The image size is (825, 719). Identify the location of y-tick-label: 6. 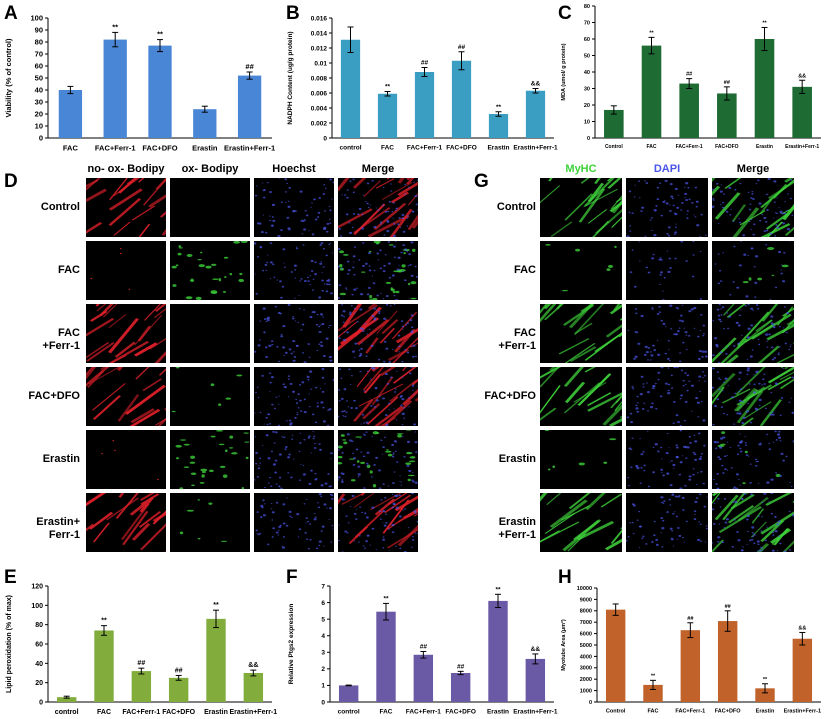
(323, 603).